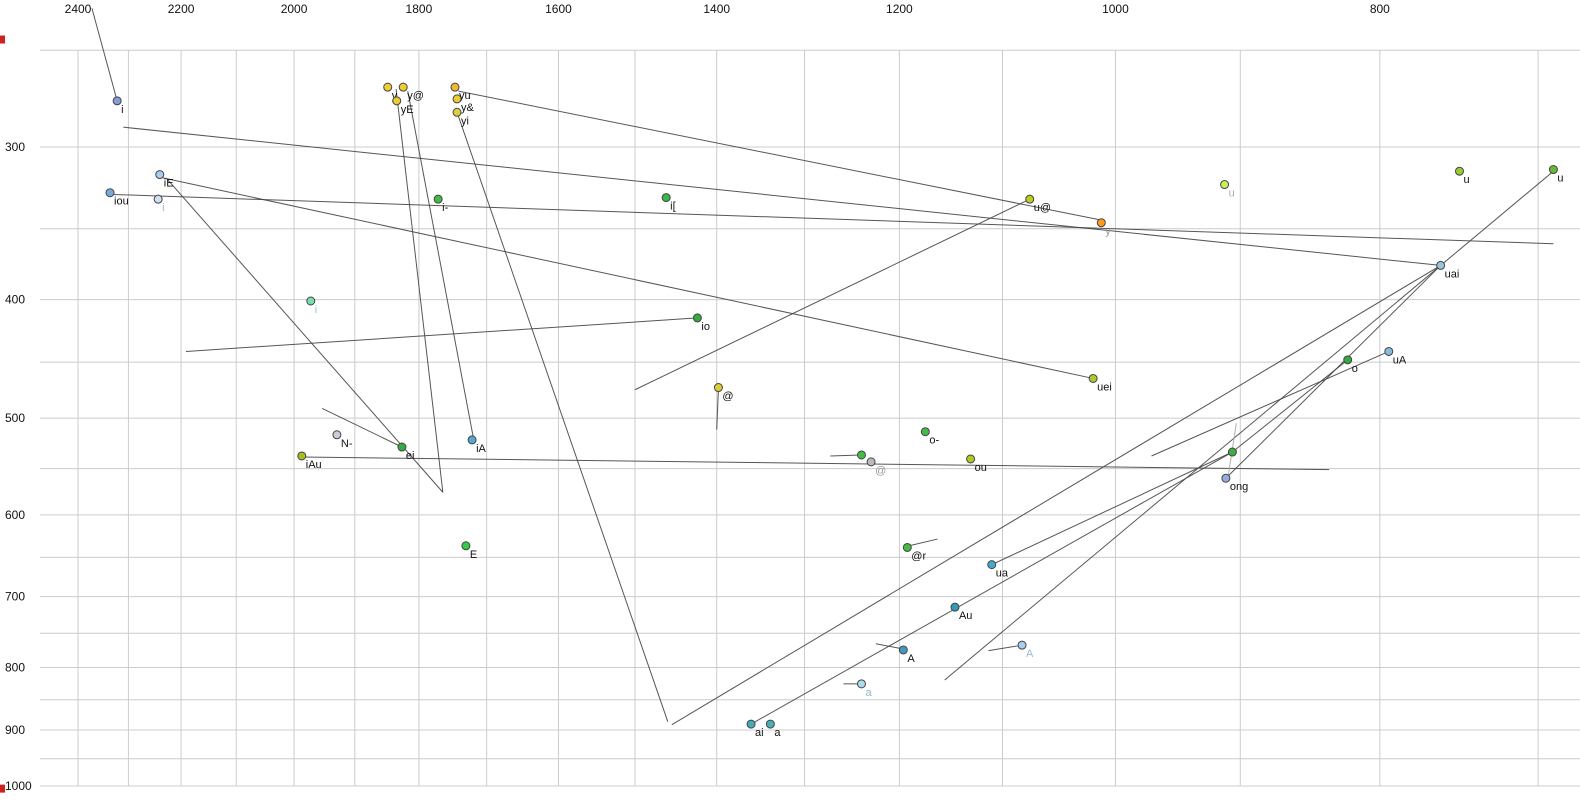 The width and height of the screenshot is (1580, 800). I want to click on point-label: yu, so click(465, 96).